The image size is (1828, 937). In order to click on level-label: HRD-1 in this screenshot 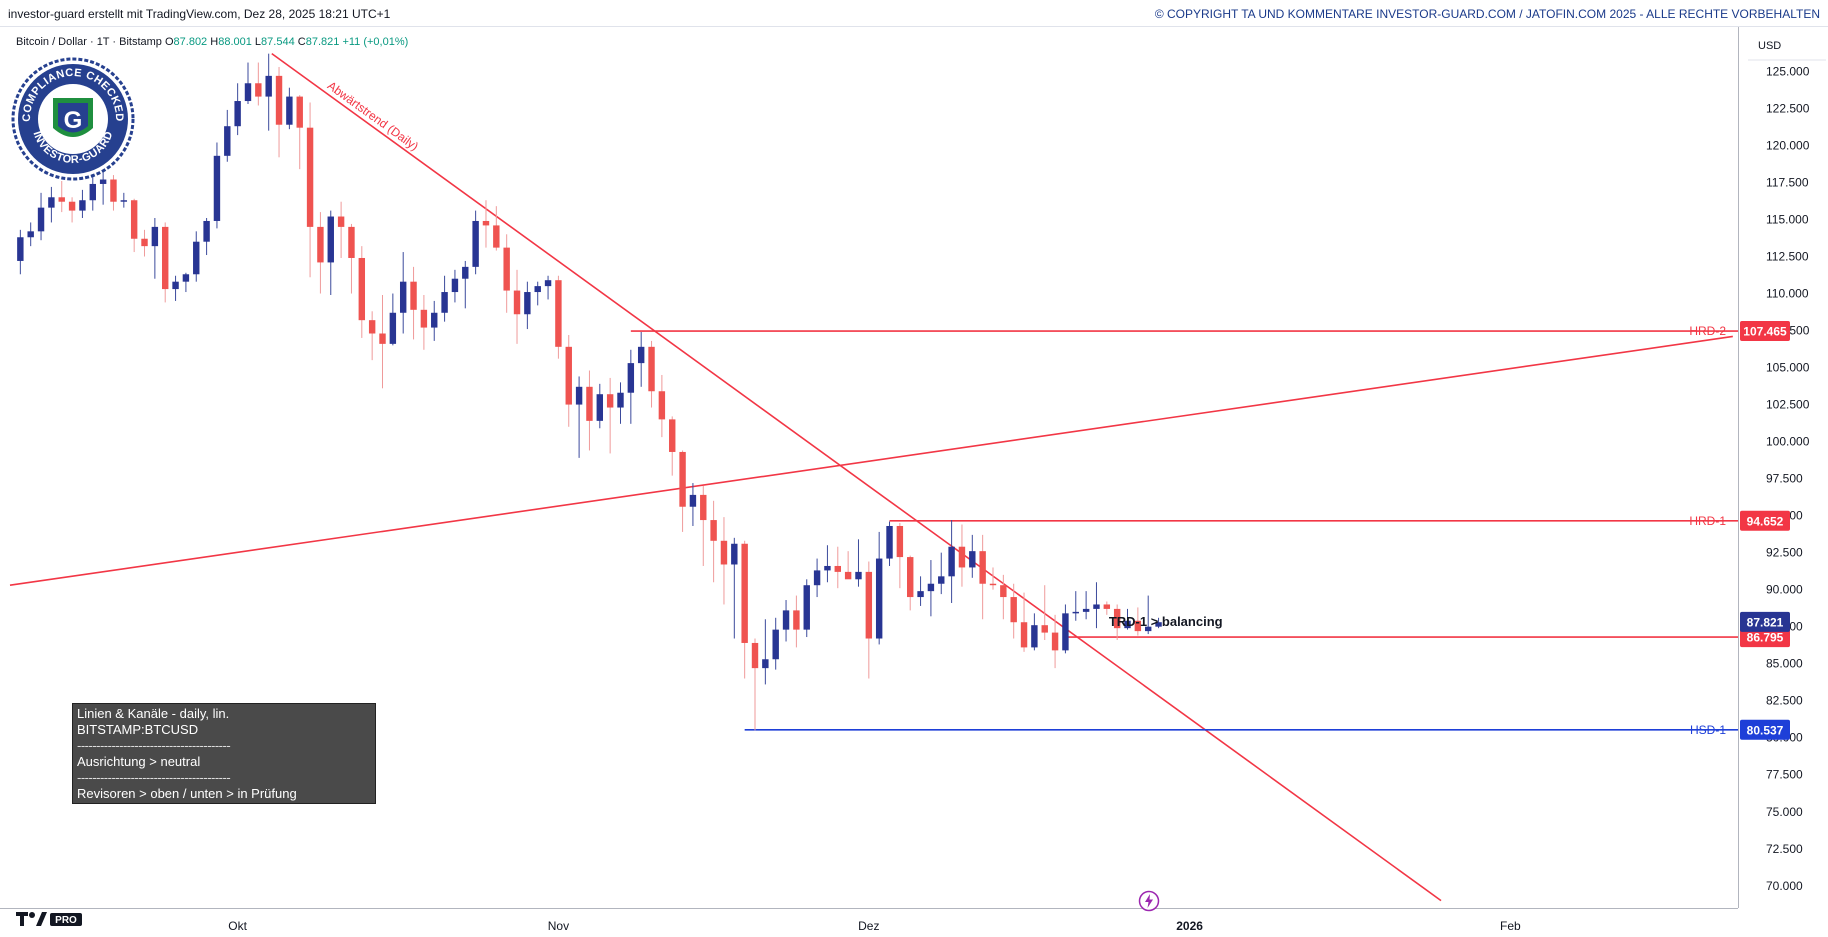, I will do `click(1707, 521)`.